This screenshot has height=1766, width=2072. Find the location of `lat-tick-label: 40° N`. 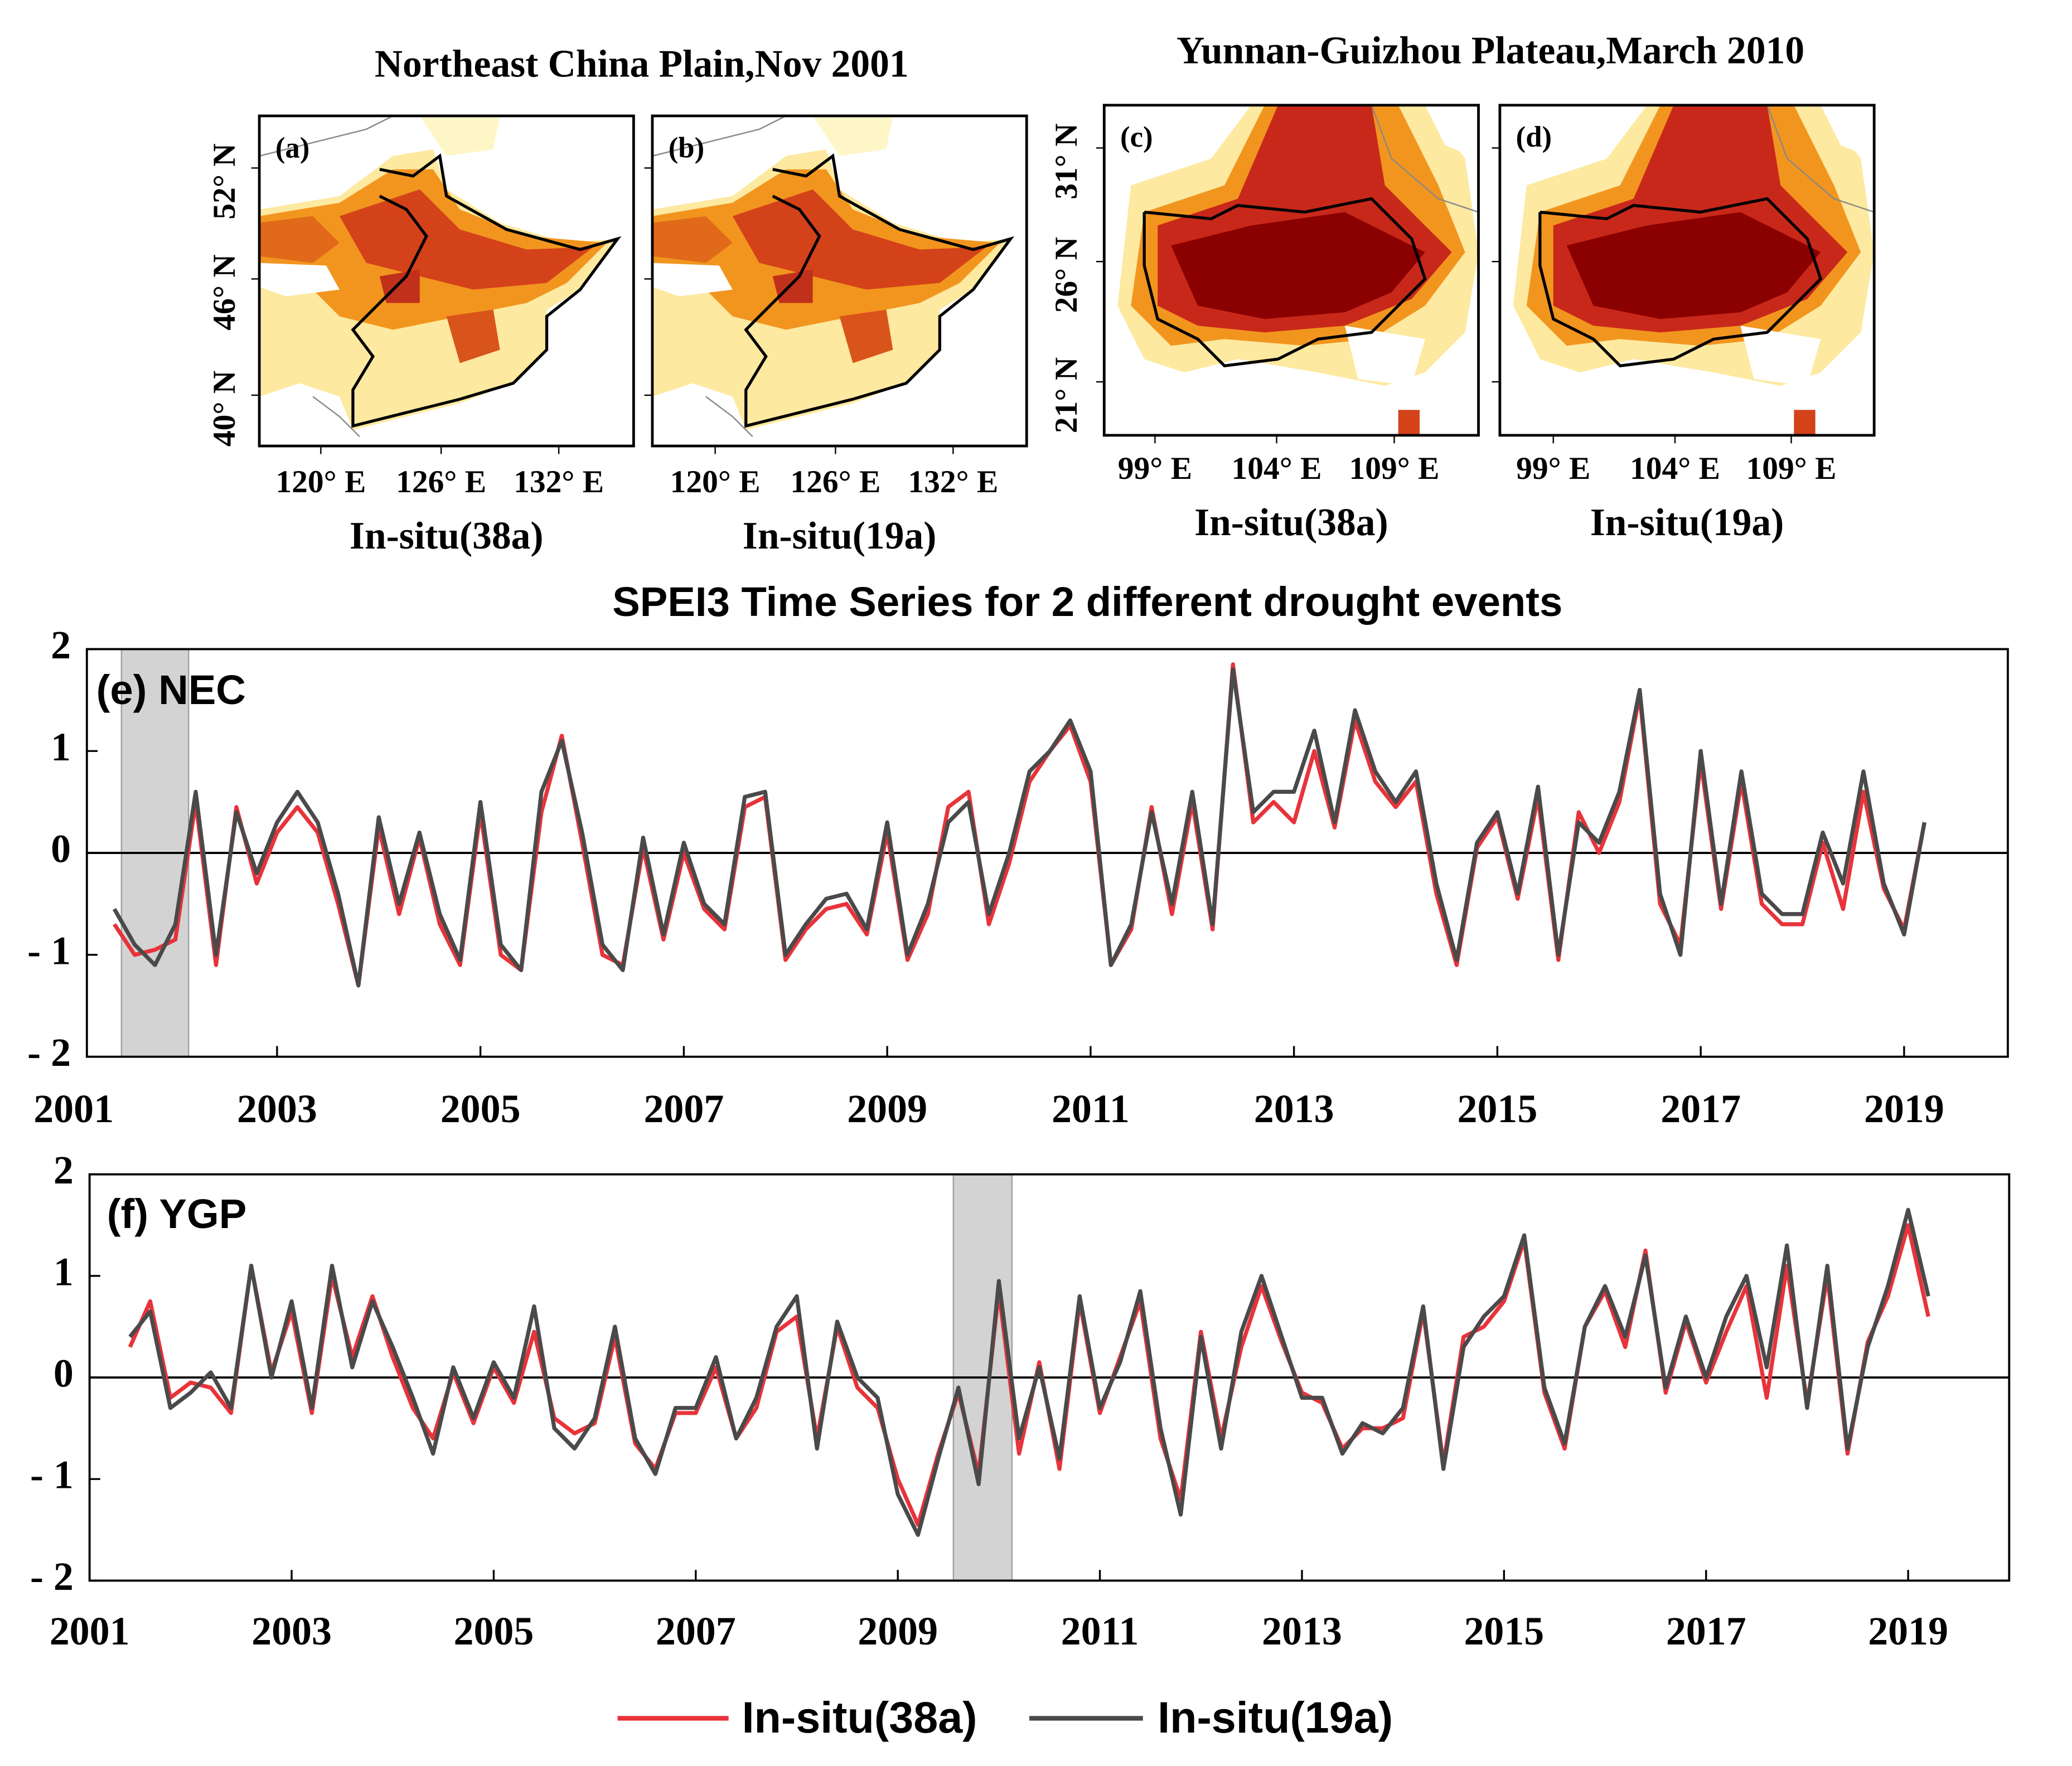

lat-tick-label: 40° N is located at coordinates (225, 409).